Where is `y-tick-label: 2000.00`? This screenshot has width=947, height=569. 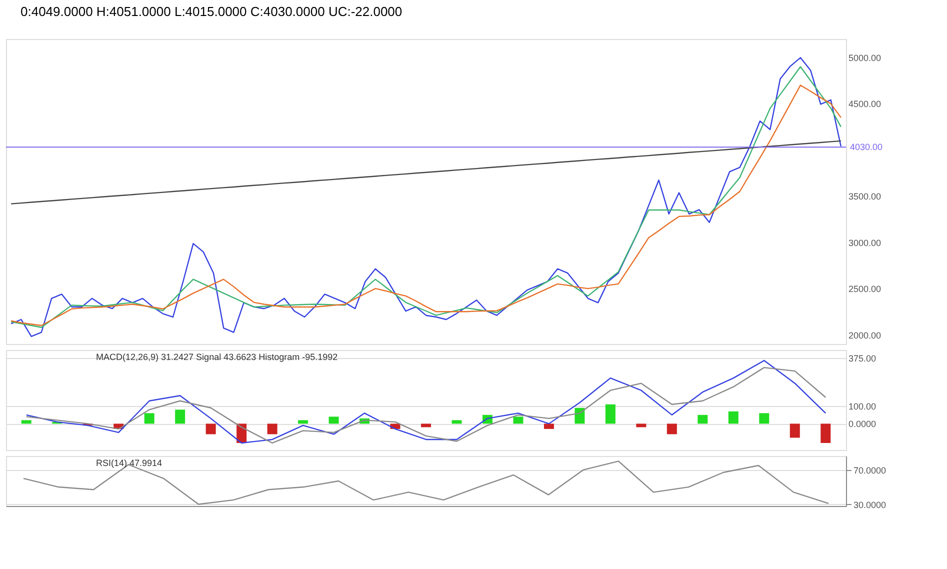 y-tick-label: 2000.00 is located at coordinates (865, 335).